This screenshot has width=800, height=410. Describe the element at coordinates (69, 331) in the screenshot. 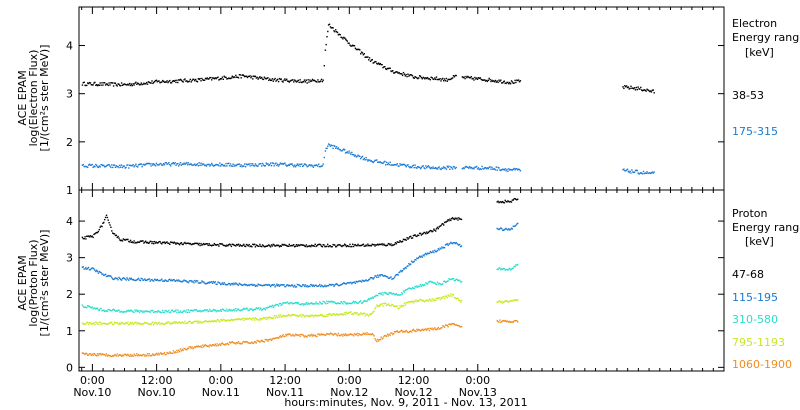

I see `proton-y-tick-label: 1` at that location.